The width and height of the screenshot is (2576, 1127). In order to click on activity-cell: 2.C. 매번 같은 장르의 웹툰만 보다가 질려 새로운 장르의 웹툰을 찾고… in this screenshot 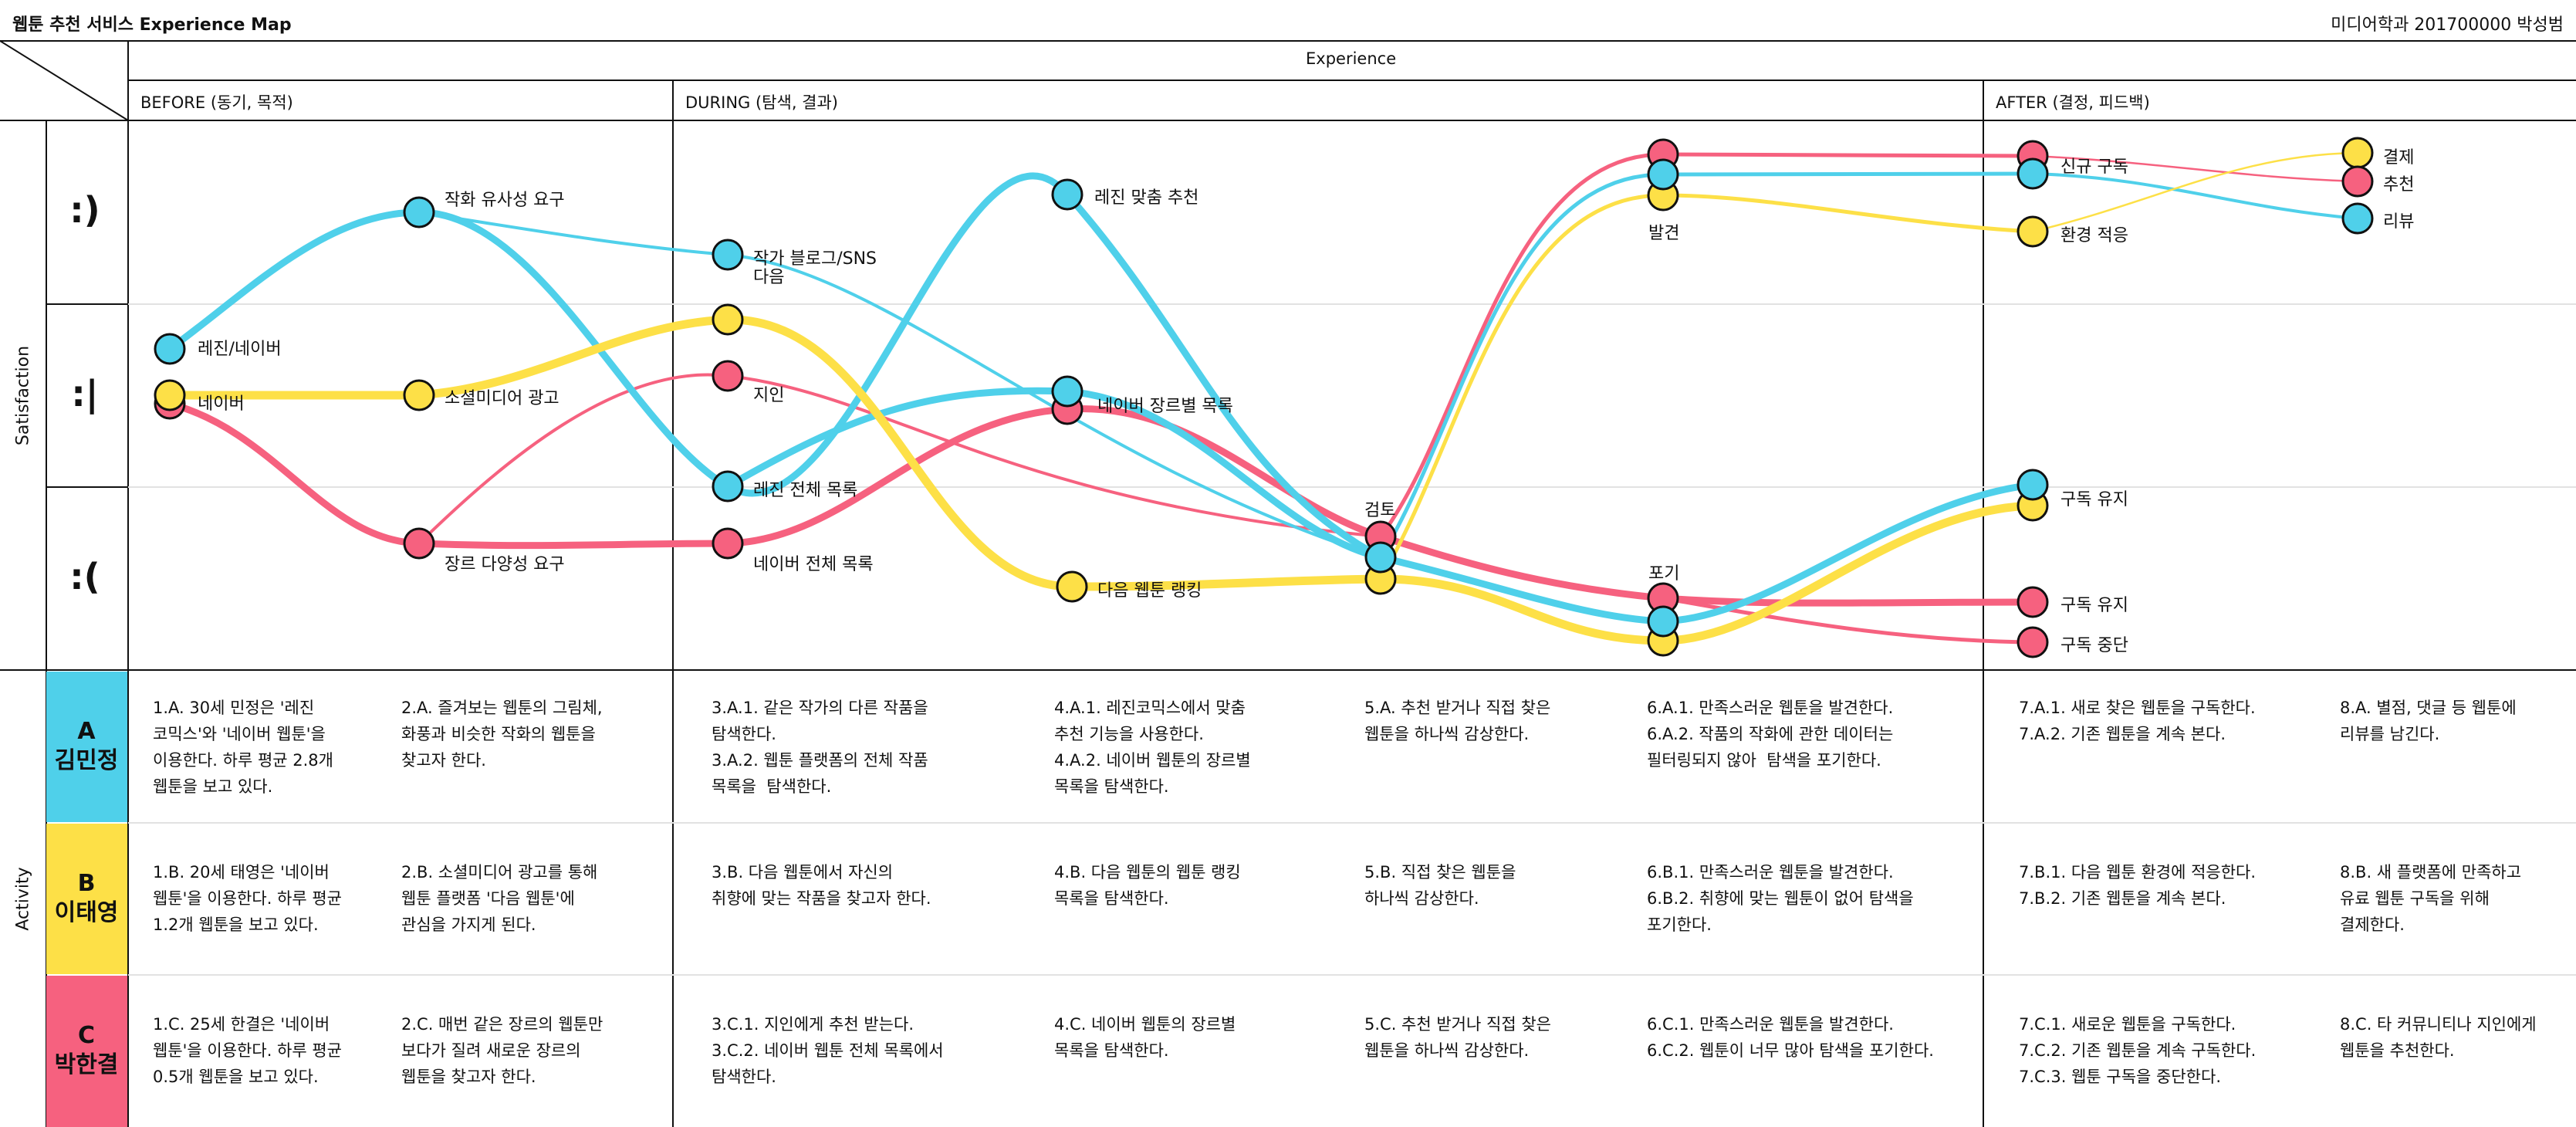, I will do `click(502, 1050)`.